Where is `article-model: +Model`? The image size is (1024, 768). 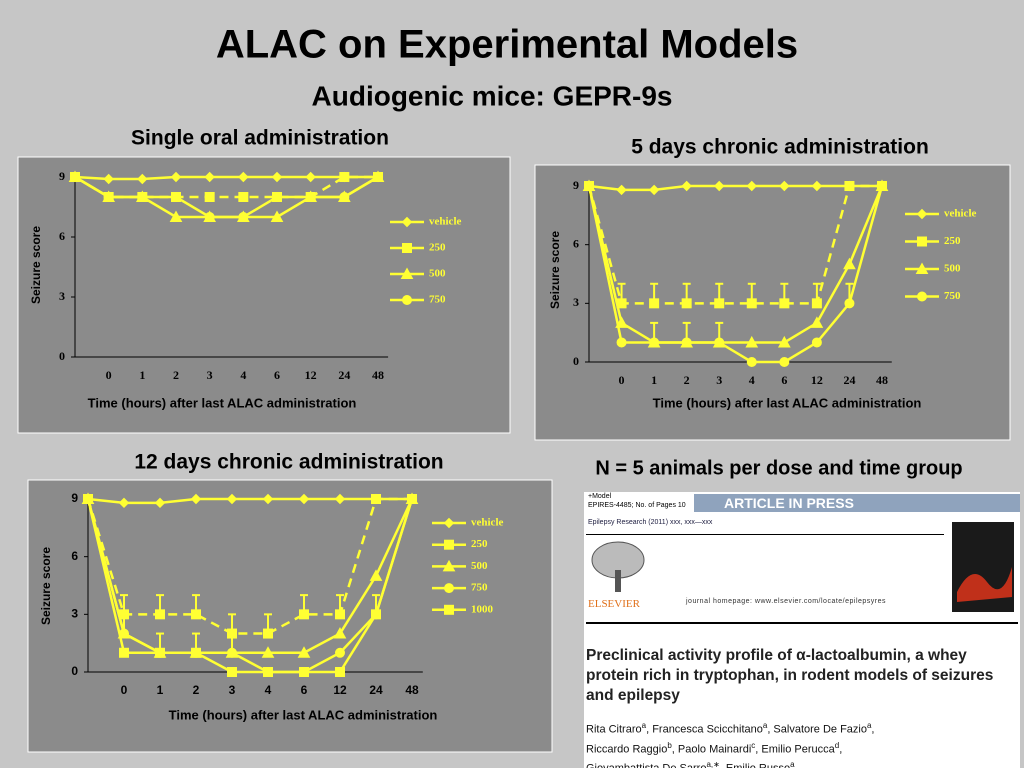
article-model: +Model is located at coordinates (600, 496).